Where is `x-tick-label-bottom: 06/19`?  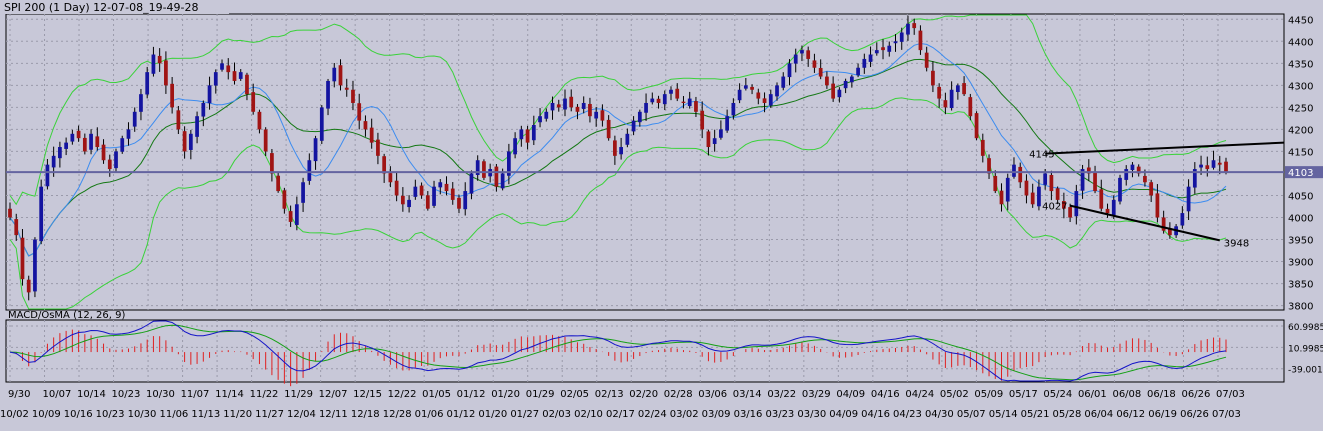 x-tick-label-bottom: 06/19 is located at coordinates (1162, 414).